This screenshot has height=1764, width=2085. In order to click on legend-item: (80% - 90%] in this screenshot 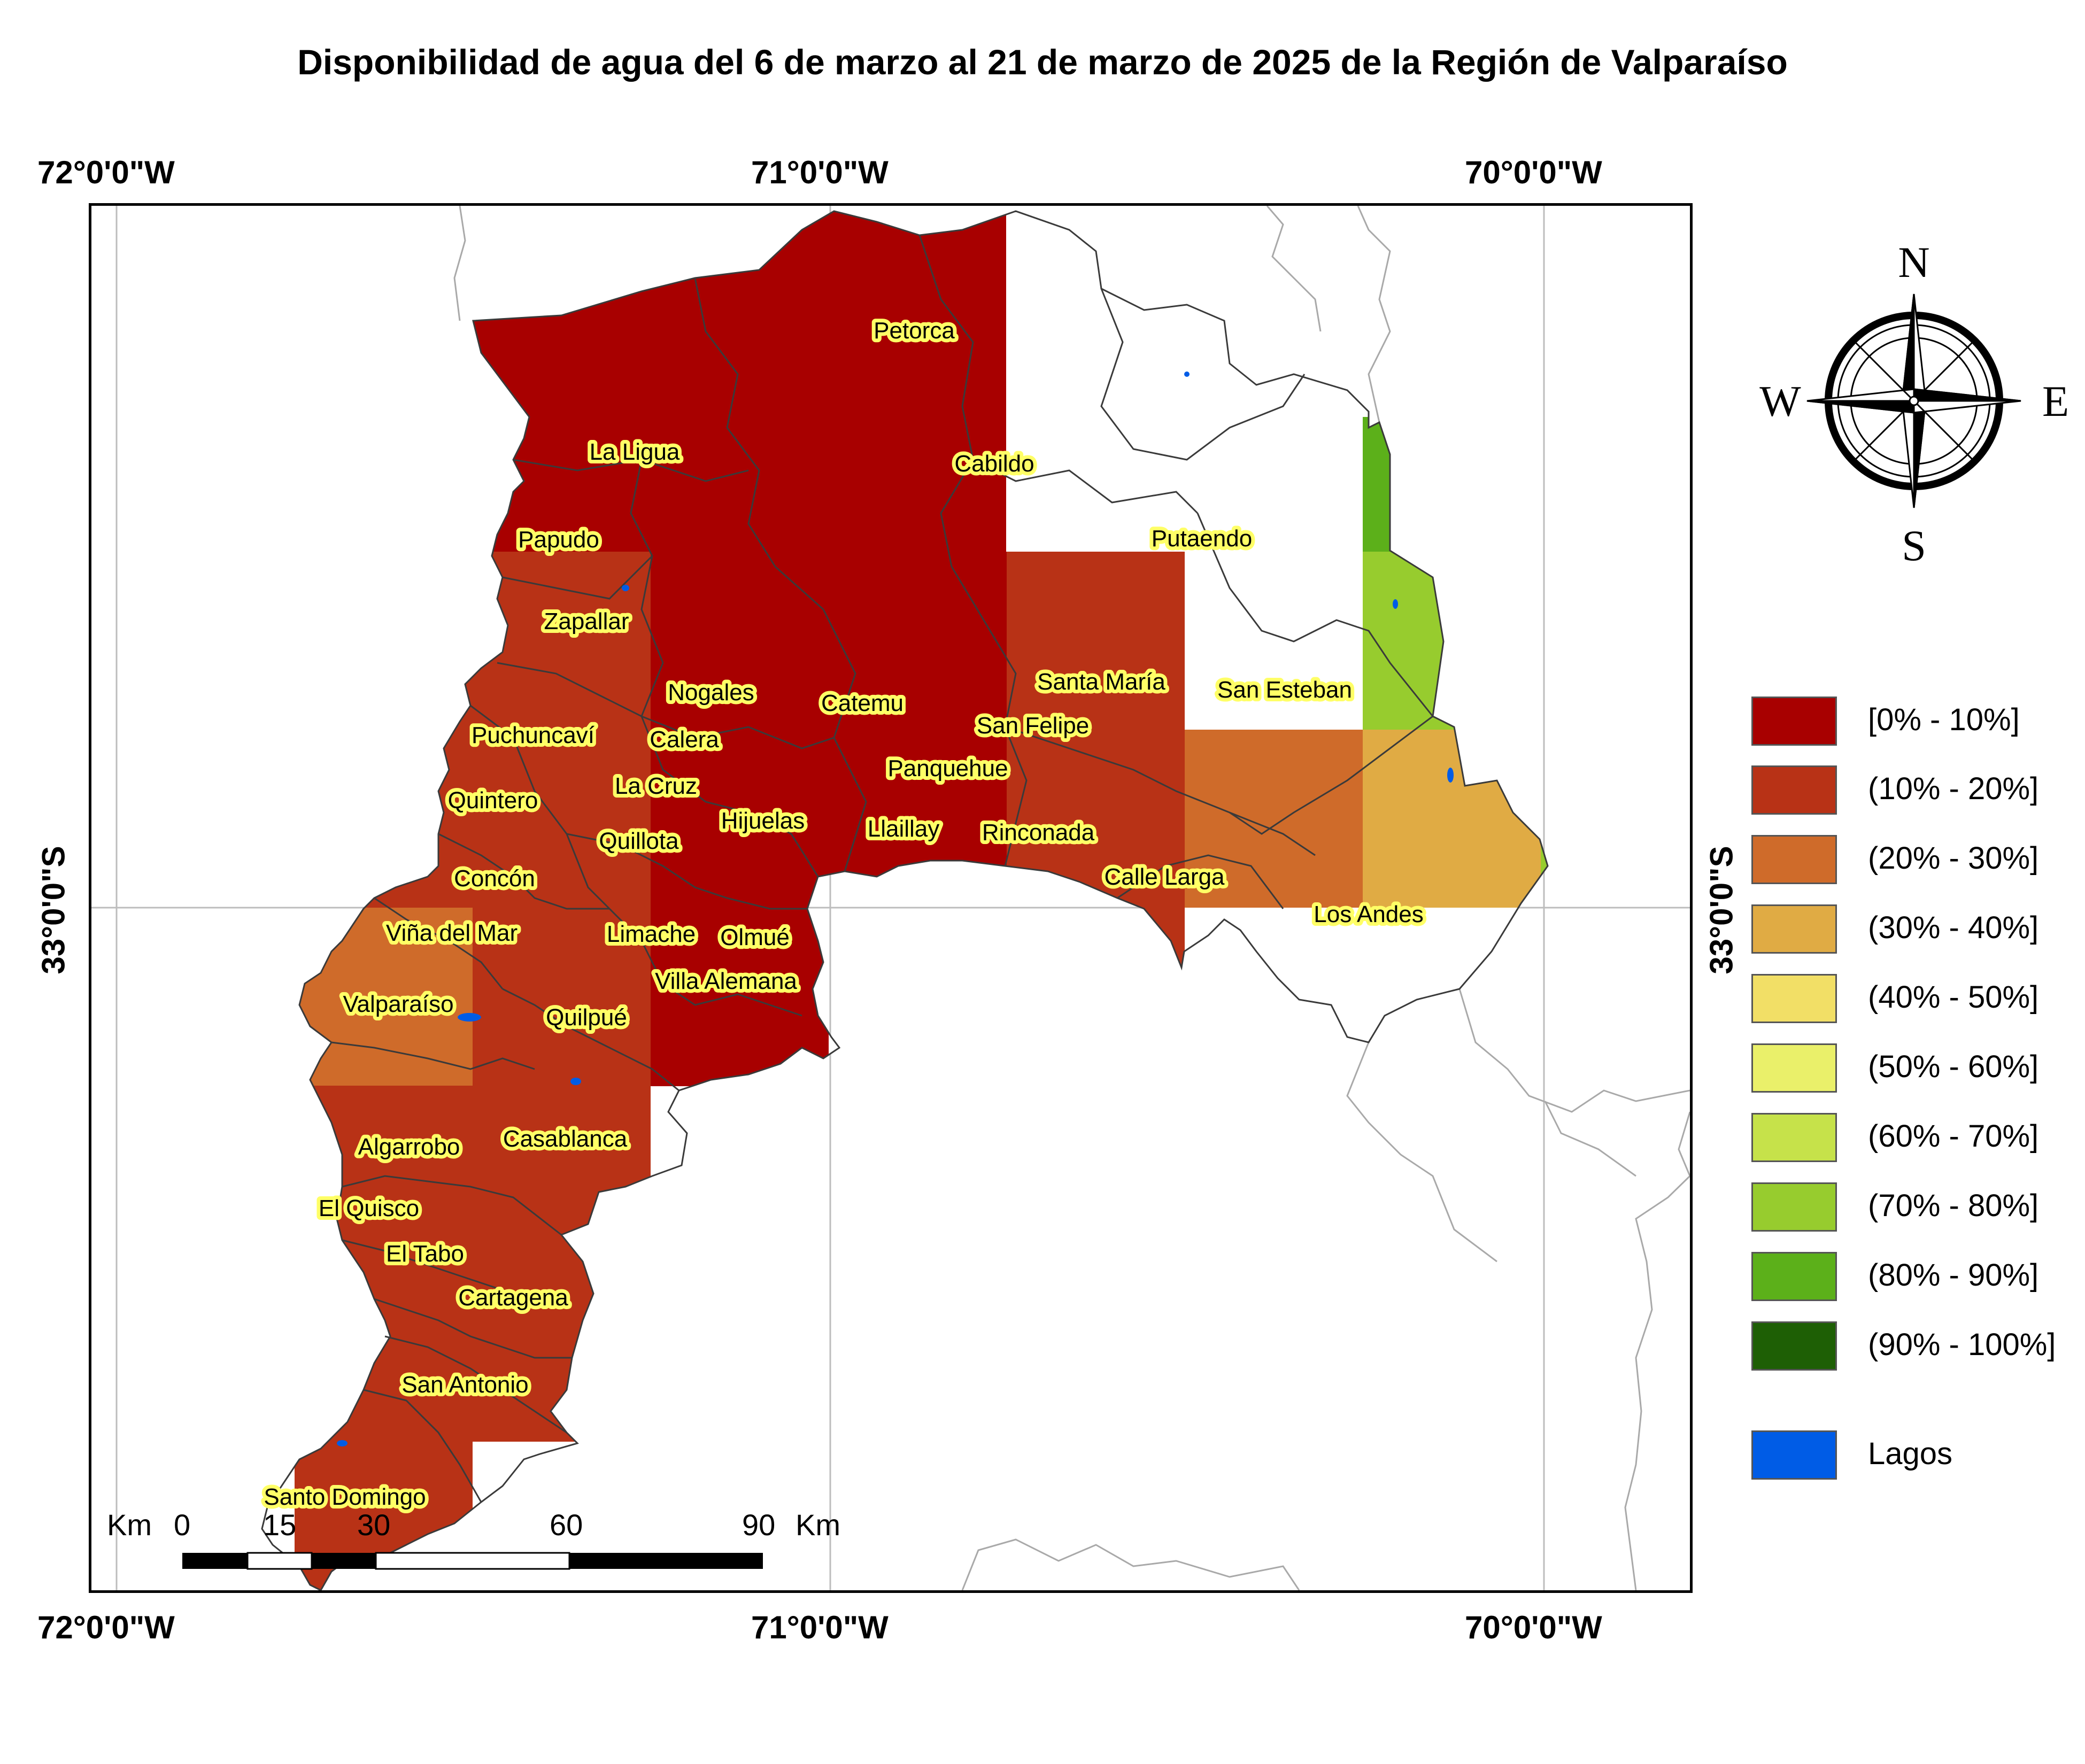, I will do `click(1917, 1278)`.